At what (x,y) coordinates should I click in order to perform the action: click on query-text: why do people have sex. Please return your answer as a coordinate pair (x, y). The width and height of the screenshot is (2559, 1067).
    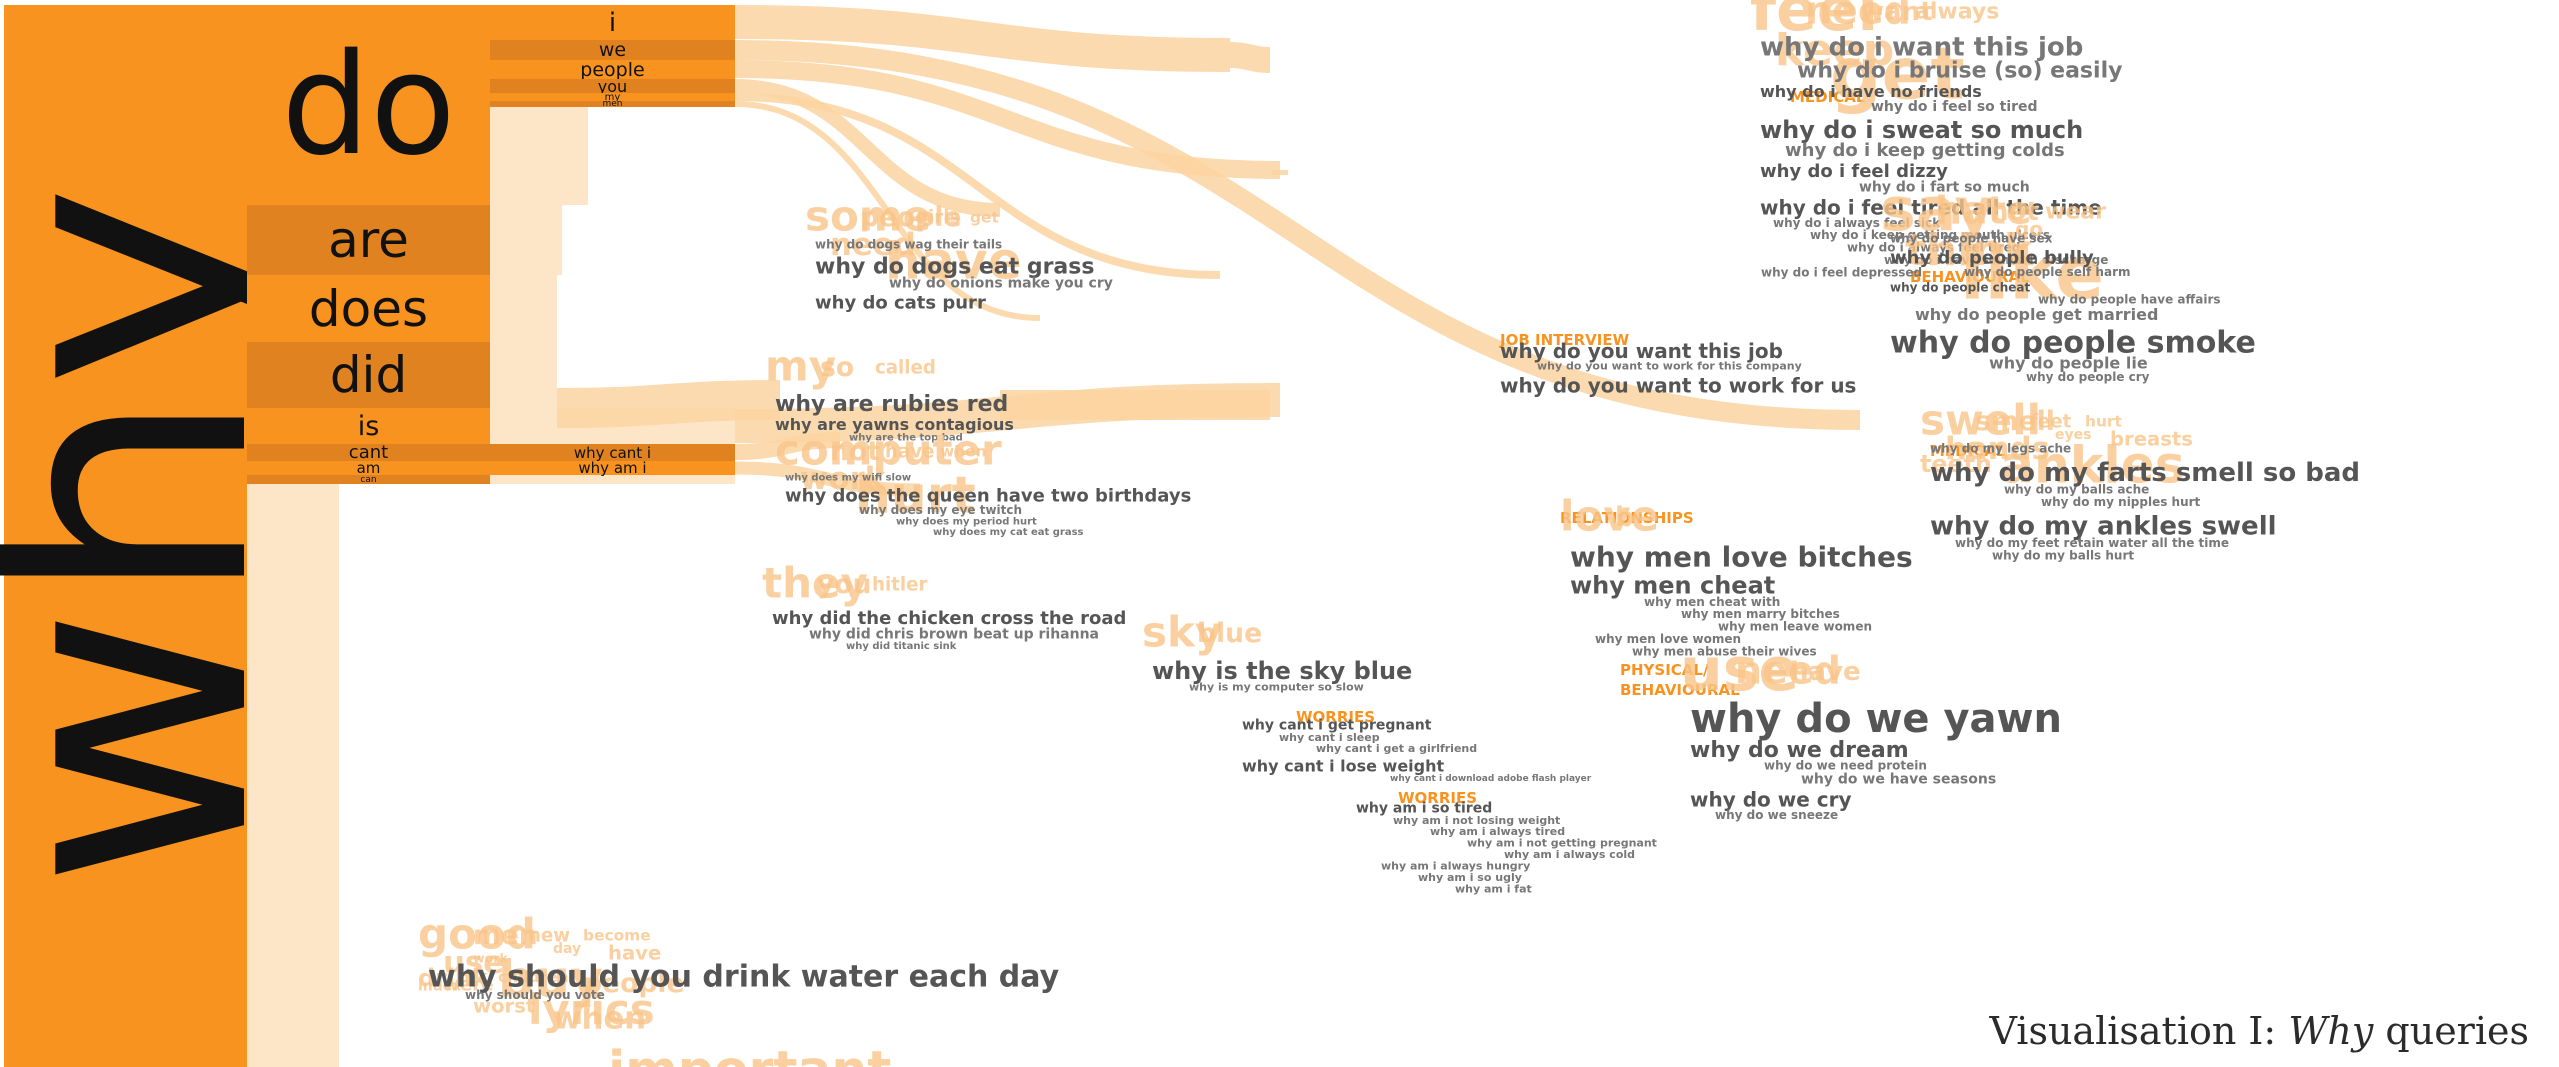
    Looking at the image, I should click on (1971, 238).